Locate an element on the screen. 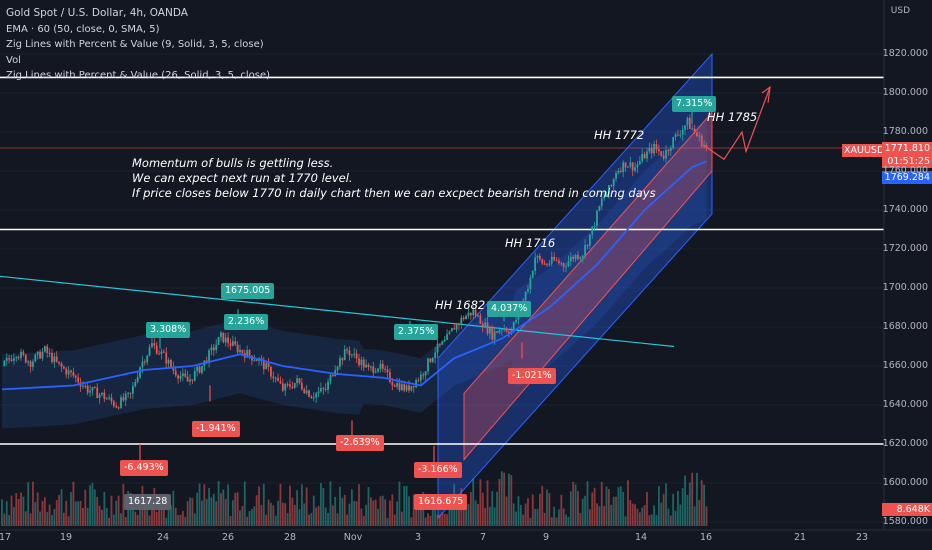 This screenshot has width=932, height=550. price-tick-label: 1740.000 is located at coordinates (905, 209).